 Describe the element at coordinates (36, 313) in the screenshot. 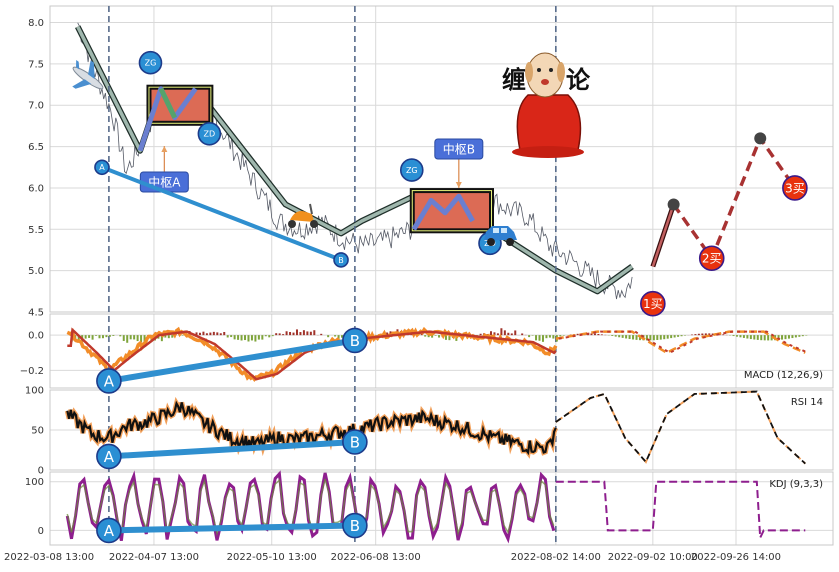

I see `y-tick-label: 4.5` at that location.